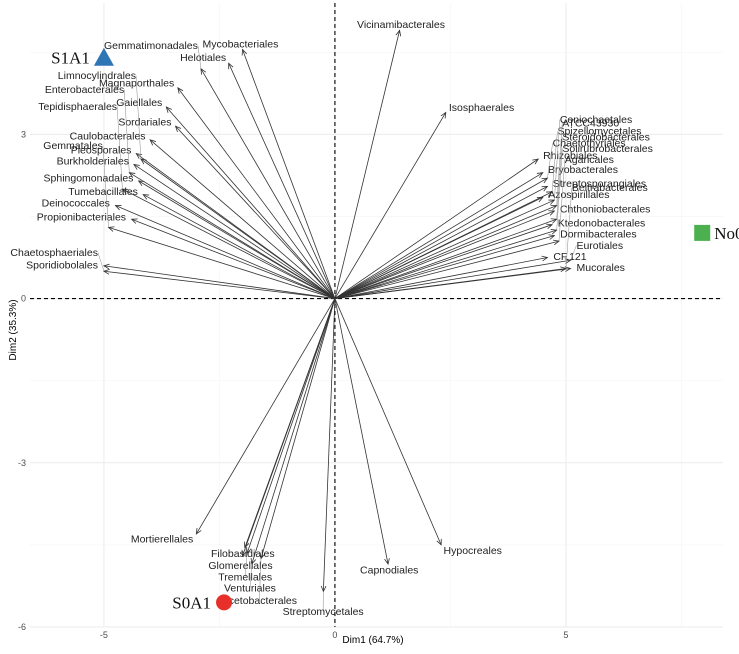  Describe the element at coordinates (599, 246) in the screenshot. I see `loading-label-eurotiales: Eurotiales` at that location.